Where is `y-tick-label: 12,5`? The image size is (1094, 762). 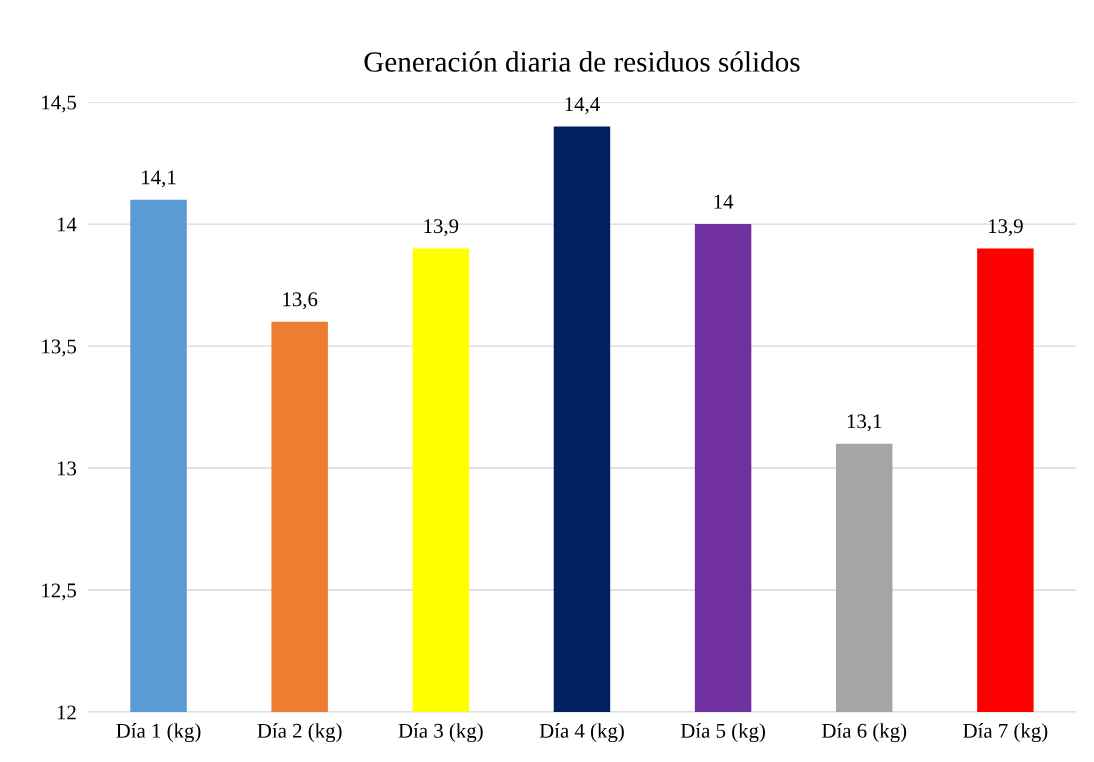
y-tick-label: 12,5 is located at coordinates (59, 592).